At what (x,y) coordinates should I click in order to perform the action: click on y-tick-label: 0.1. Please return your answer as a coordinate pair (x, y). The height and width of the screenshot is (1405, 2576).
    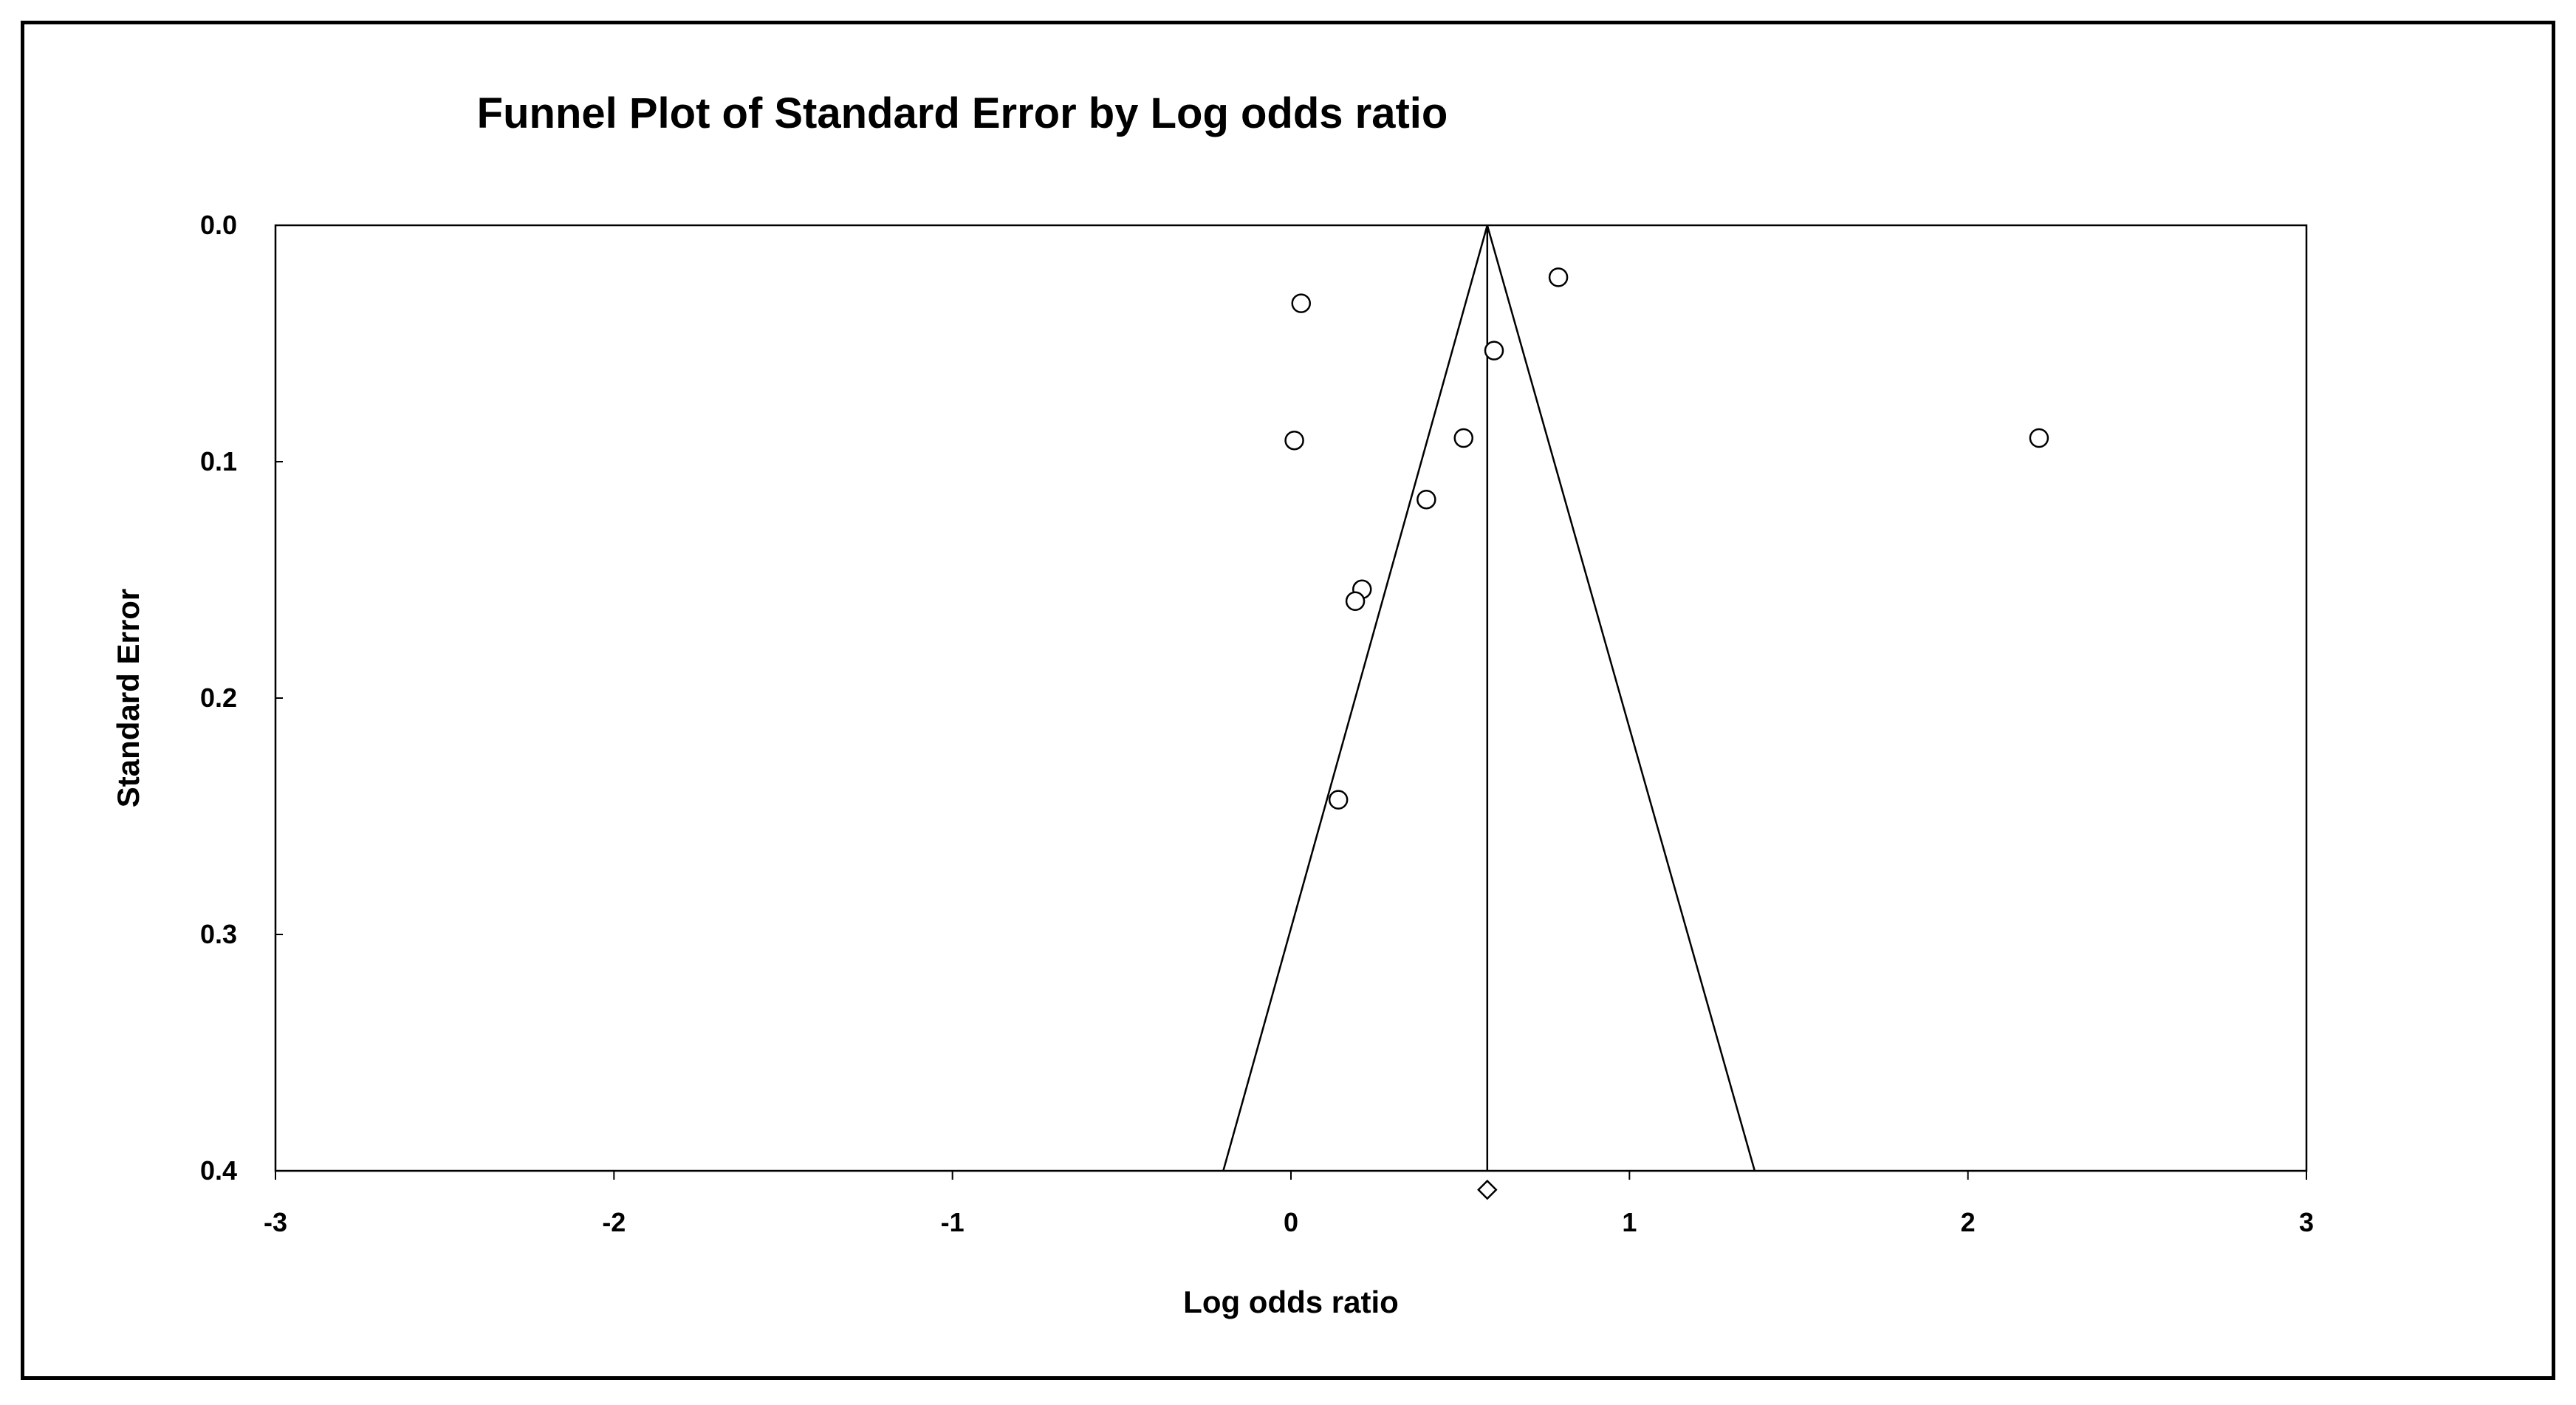
    Looking at the image, I should click on (218, 461).